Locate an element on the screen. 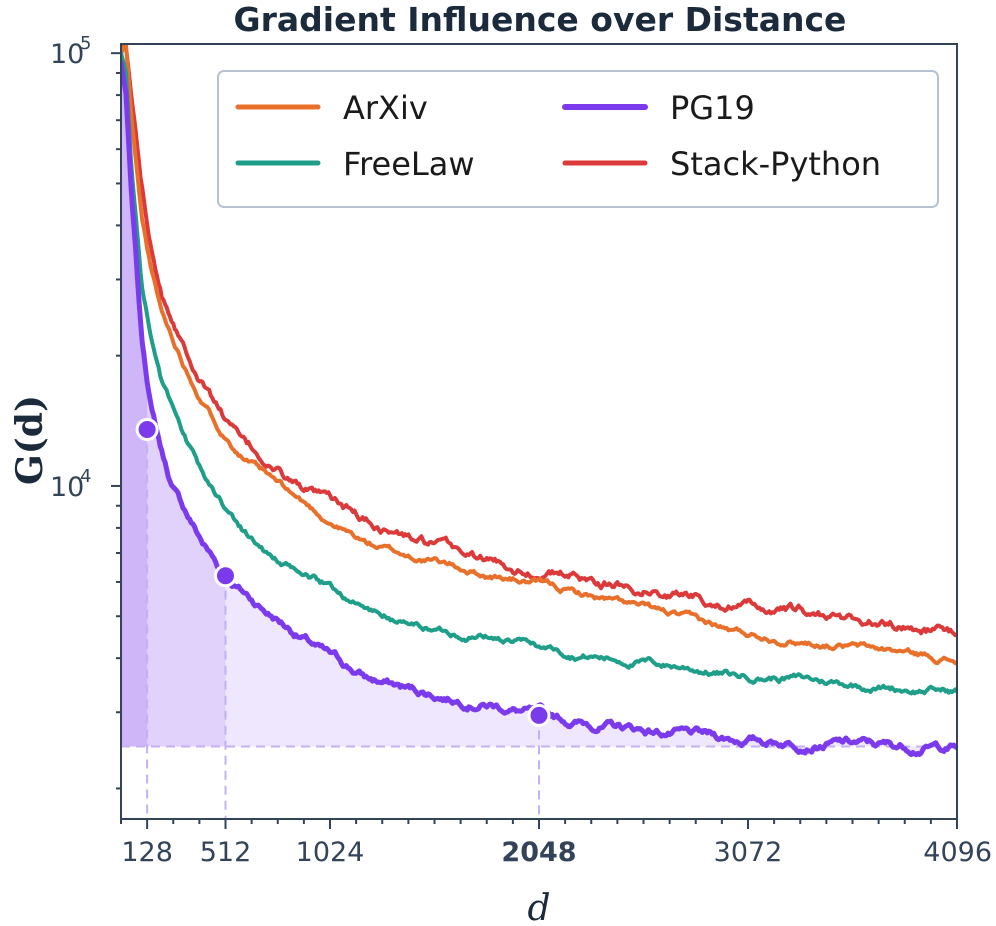  legend-box is located at coordinates (578, 139).